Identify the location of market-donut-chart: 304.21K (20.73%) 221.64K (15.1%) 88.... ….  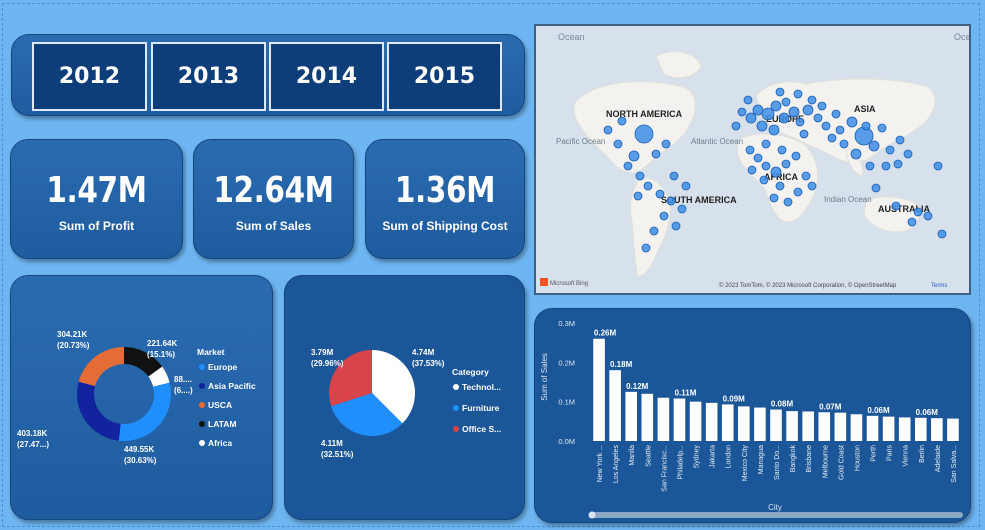
(142, 398).